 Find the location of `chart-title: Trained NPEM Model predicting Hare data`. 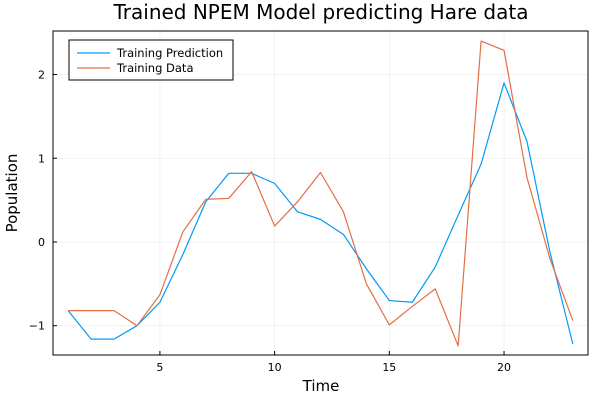

chart-title: Trained NPEM Model predicting Hare data is located at coordinates (321, 12).